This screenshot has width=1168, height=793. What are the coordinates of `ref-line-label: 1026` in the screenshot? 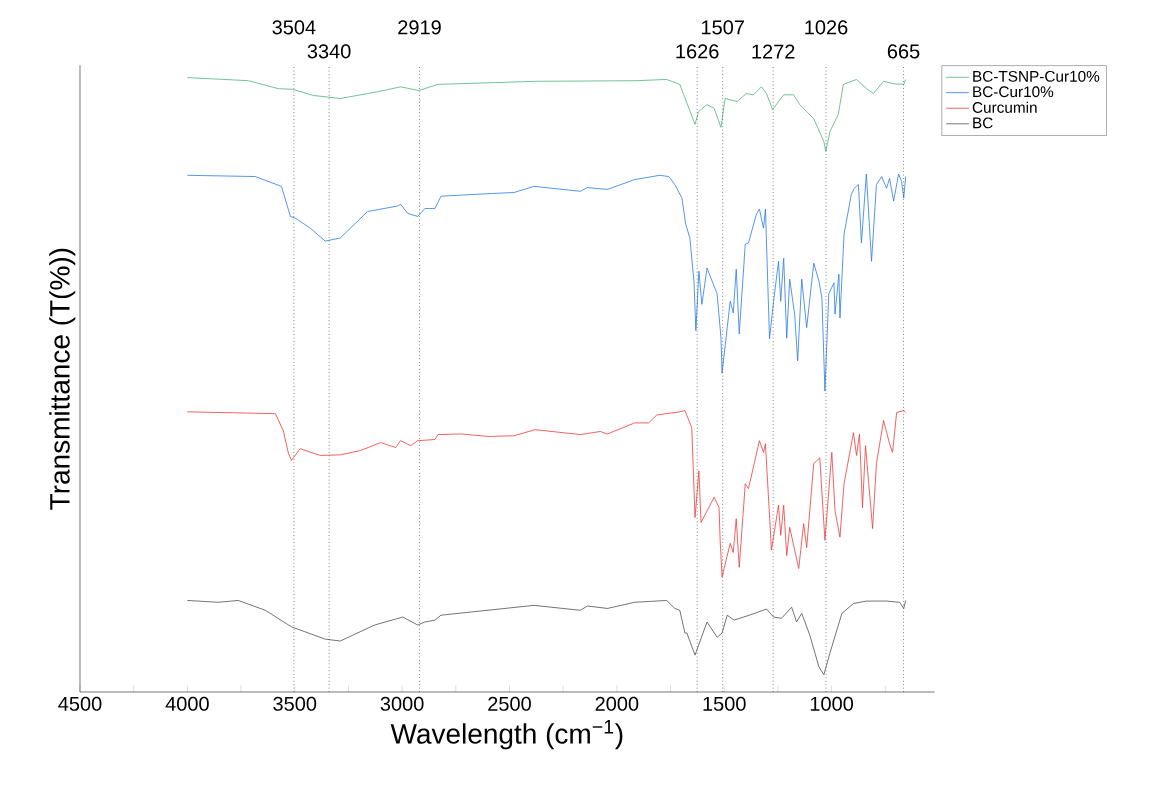 It's located at (826, 27).